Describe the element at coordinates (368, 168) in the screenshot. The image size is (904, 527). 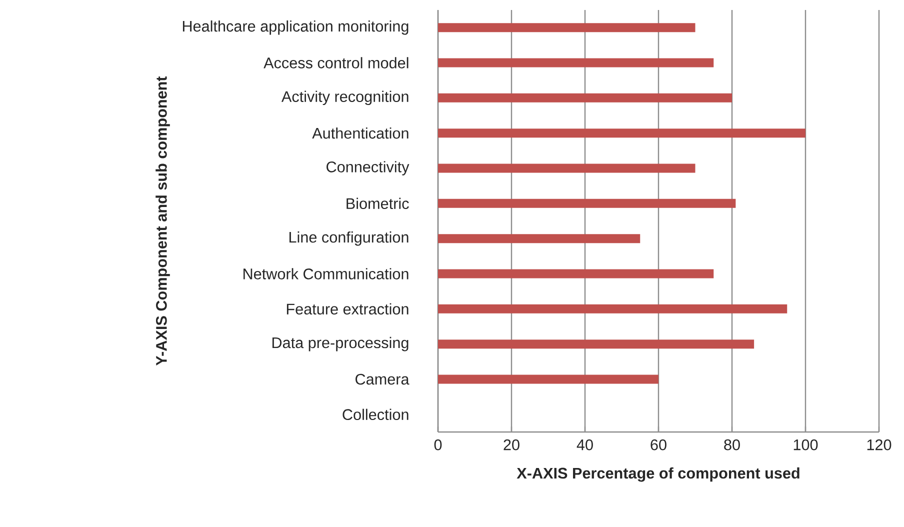
I see `y-tick-label: Connectivity` at that location.